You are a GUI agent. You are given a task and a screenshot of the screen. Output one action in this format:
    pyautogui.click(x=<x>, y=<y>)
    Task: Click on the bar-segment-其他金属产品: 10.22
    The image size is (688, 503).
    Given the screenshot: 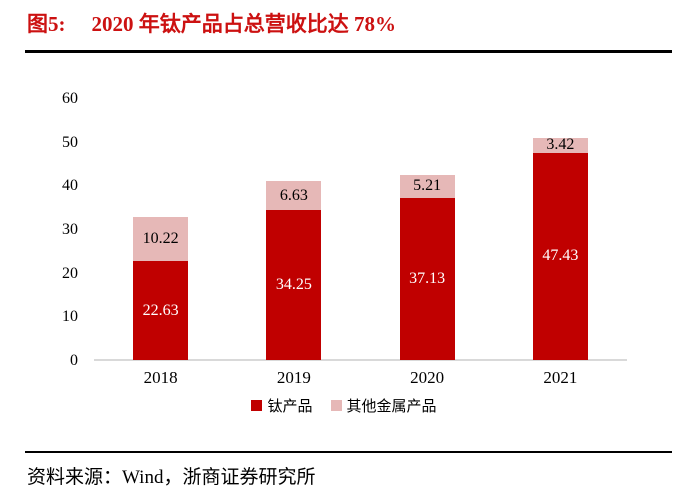 What is the action you would take?
    pyautogui.click(x=161, y=239)
    